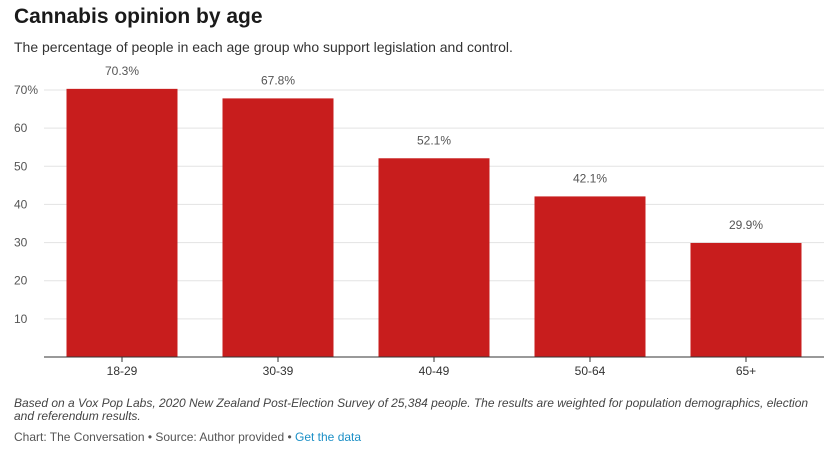 Image resolution: width=834 pixels, height=458 pixels. What do you see at coordinates (278, 371) in the screenshot?
I see `x-tick-label: 30-39` at bounding box center [278, 371].